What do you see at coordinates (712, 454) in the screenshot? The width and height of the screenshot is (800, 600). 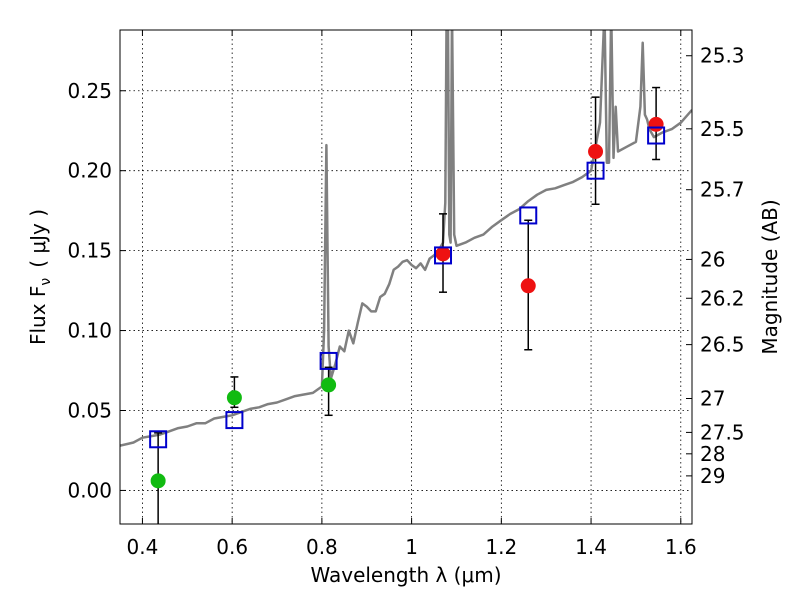 I see `y-right-tick-label: 28` at bounding box center [712, 454].